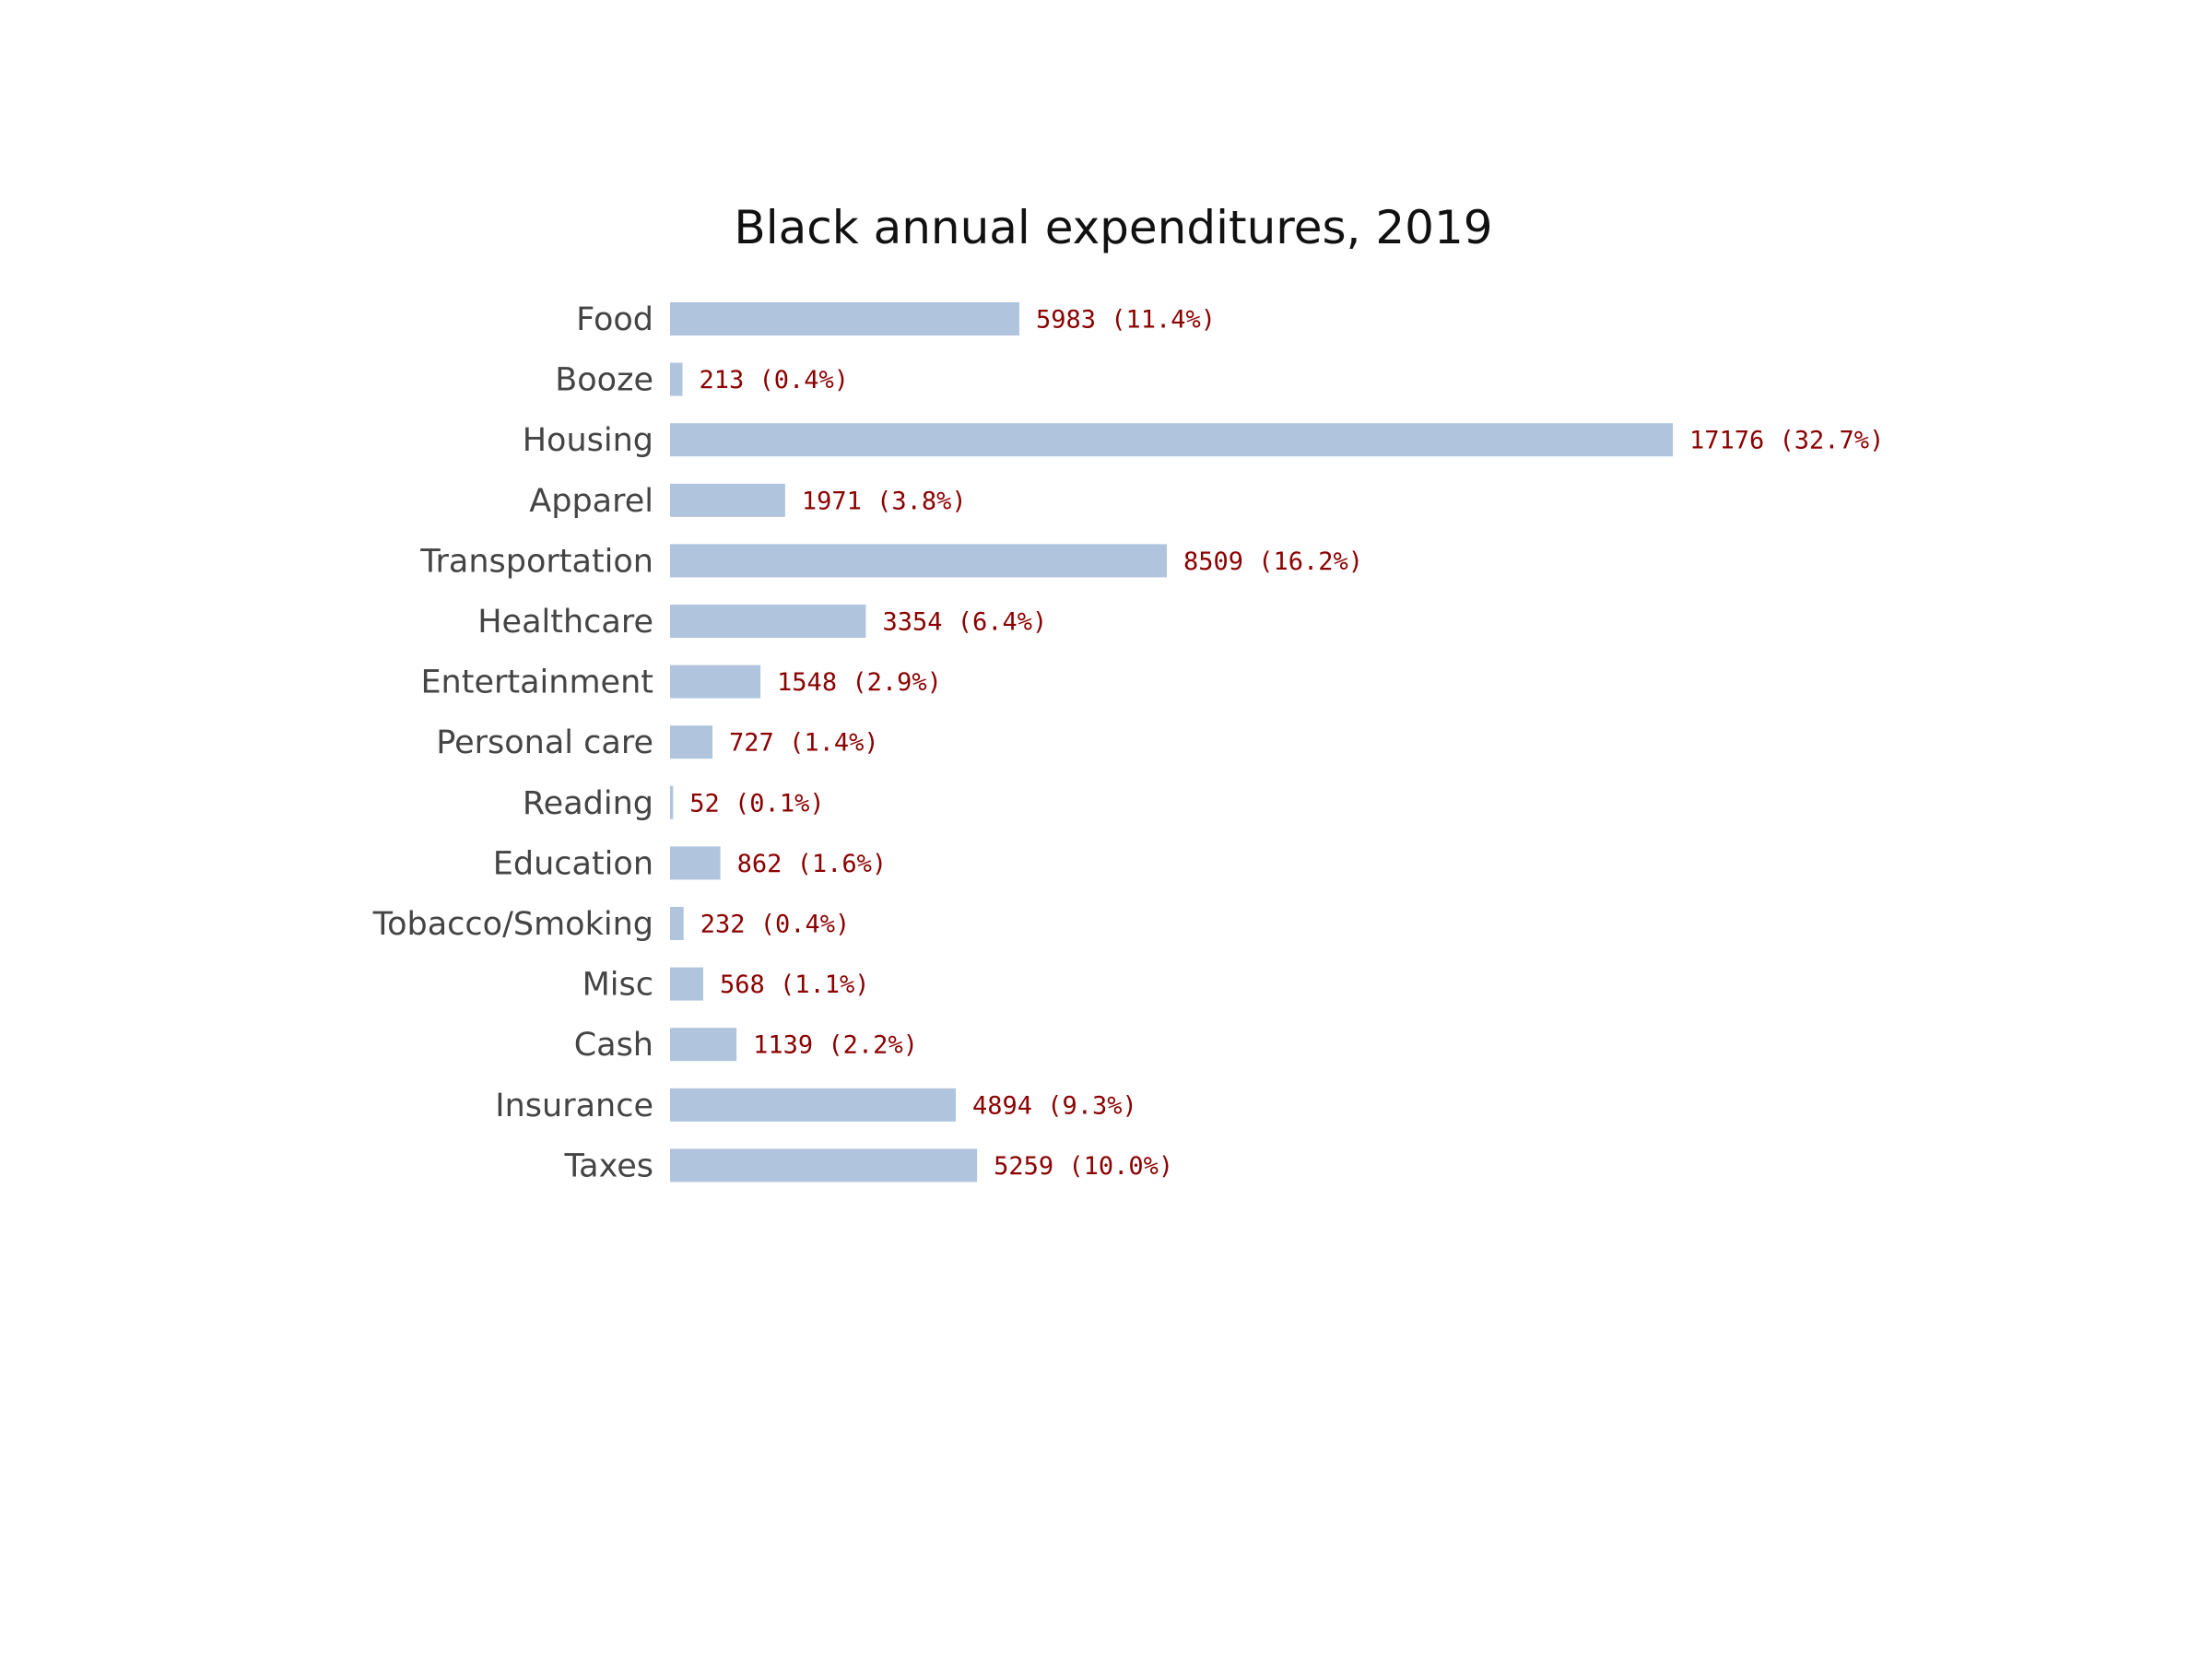  What do you see at coordinates (795, 985) in the screenshot?
I see `value-label: 568 (1.1%)` at bounding box center [795, 985].